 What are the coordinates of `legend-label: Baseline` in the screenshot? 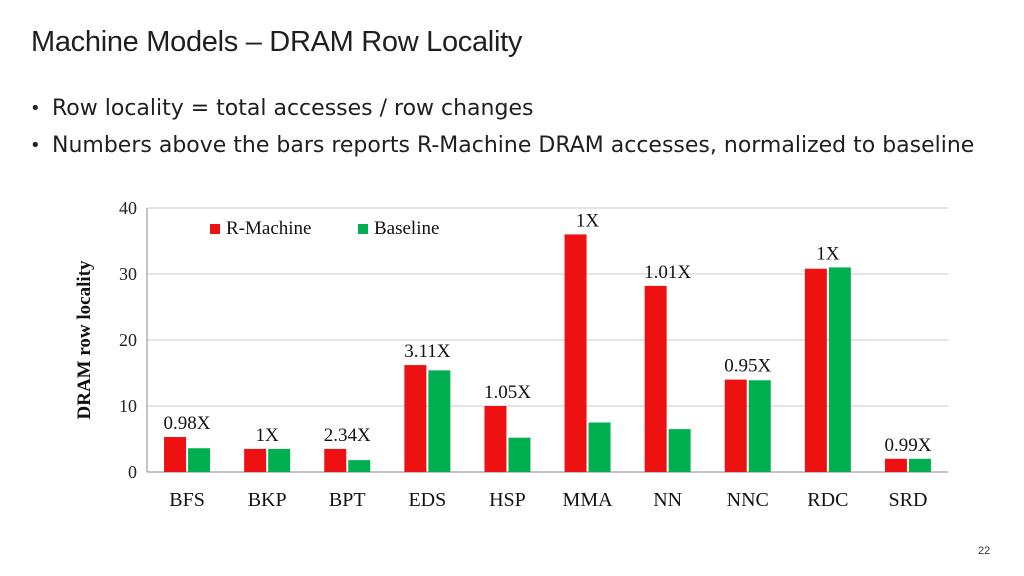 It's located at (406, 228).